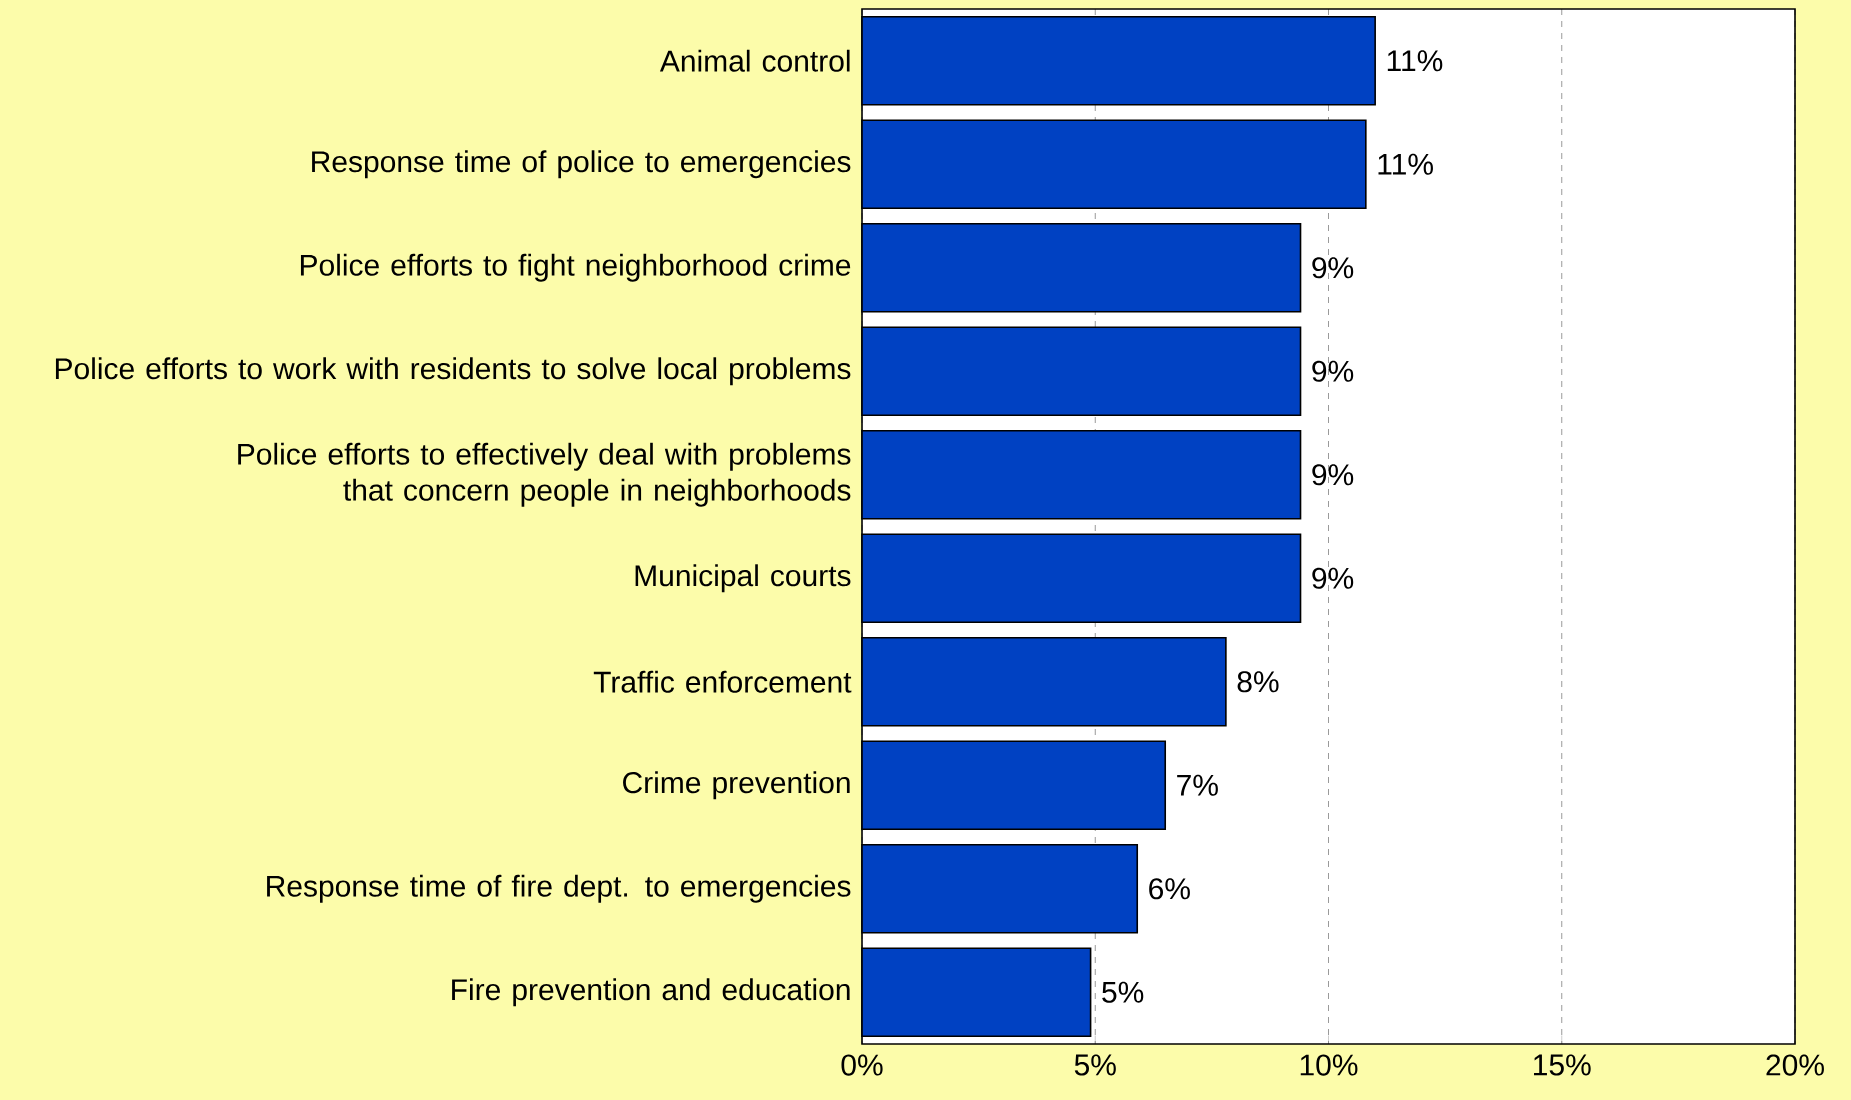 This screenshot has height=1100, width=1851. What do you see at coordinates (1123, 992) in the screenshot?
I see `data-label: 5%` at bounding box center [1123, 992].